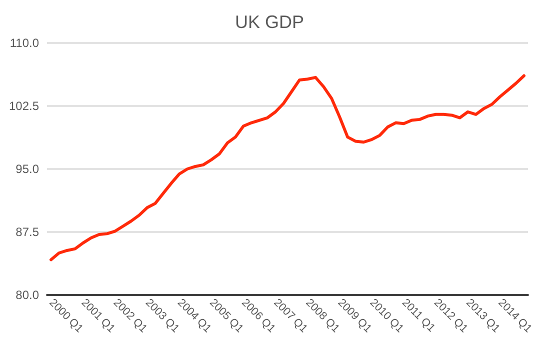 The image size is (539, 350). Describe the element at coordinates (25, 43) in the screenshot. I see `y-tick-label: 110.0` at that location.